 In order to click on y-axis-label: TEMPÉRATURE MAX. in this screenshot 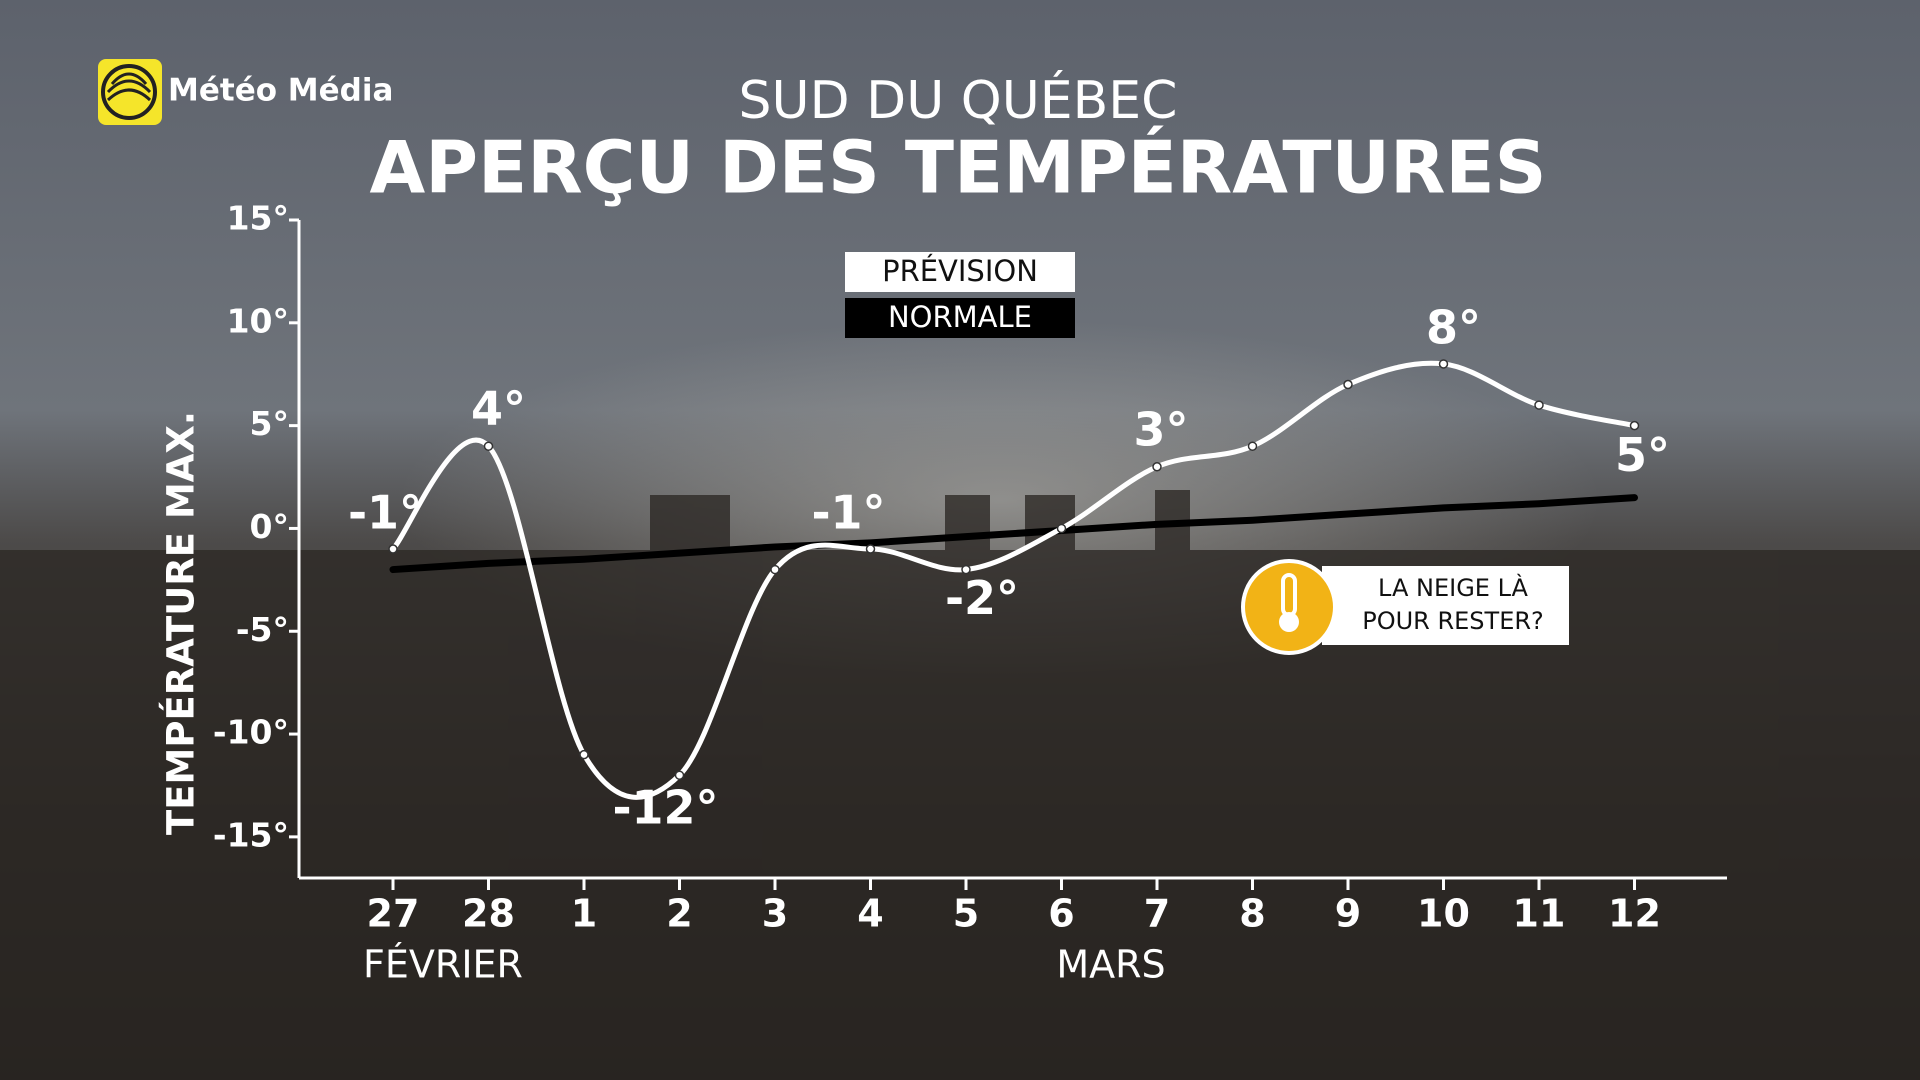, I will do `click(181, 623)`.